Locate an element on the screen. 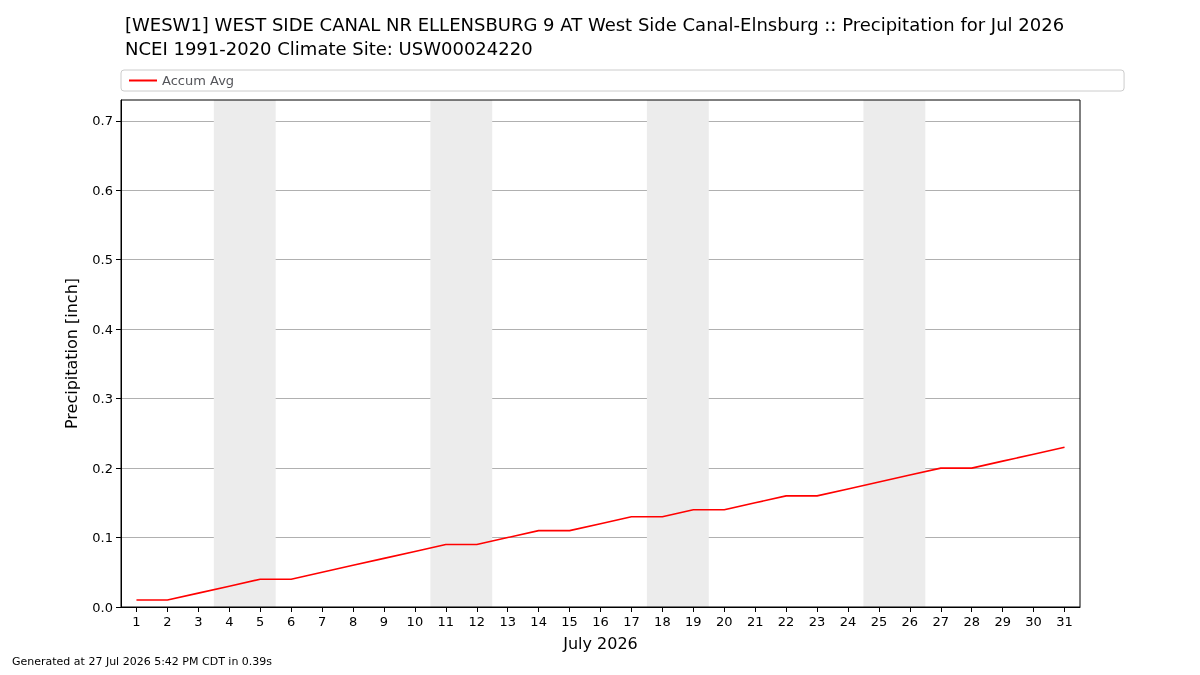 This screenshot has width=1200, height=675. x-tick-label: 22 is located at coordinates (786, 621).